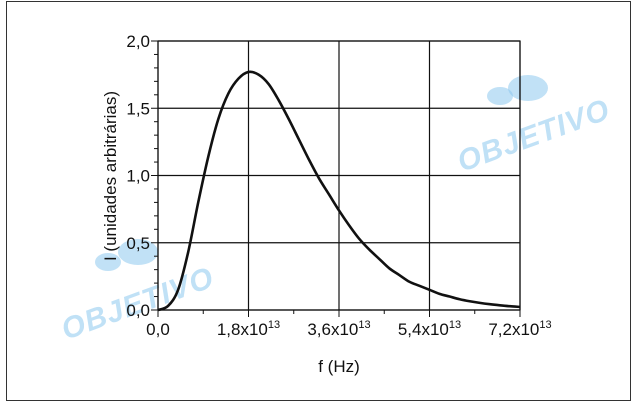 Image resolution: width=634 pixels, height=402 pixels. Describe the element at coordinates (138, 243) in the screenshot. I see `y-tick-label: 0,5` at that location.